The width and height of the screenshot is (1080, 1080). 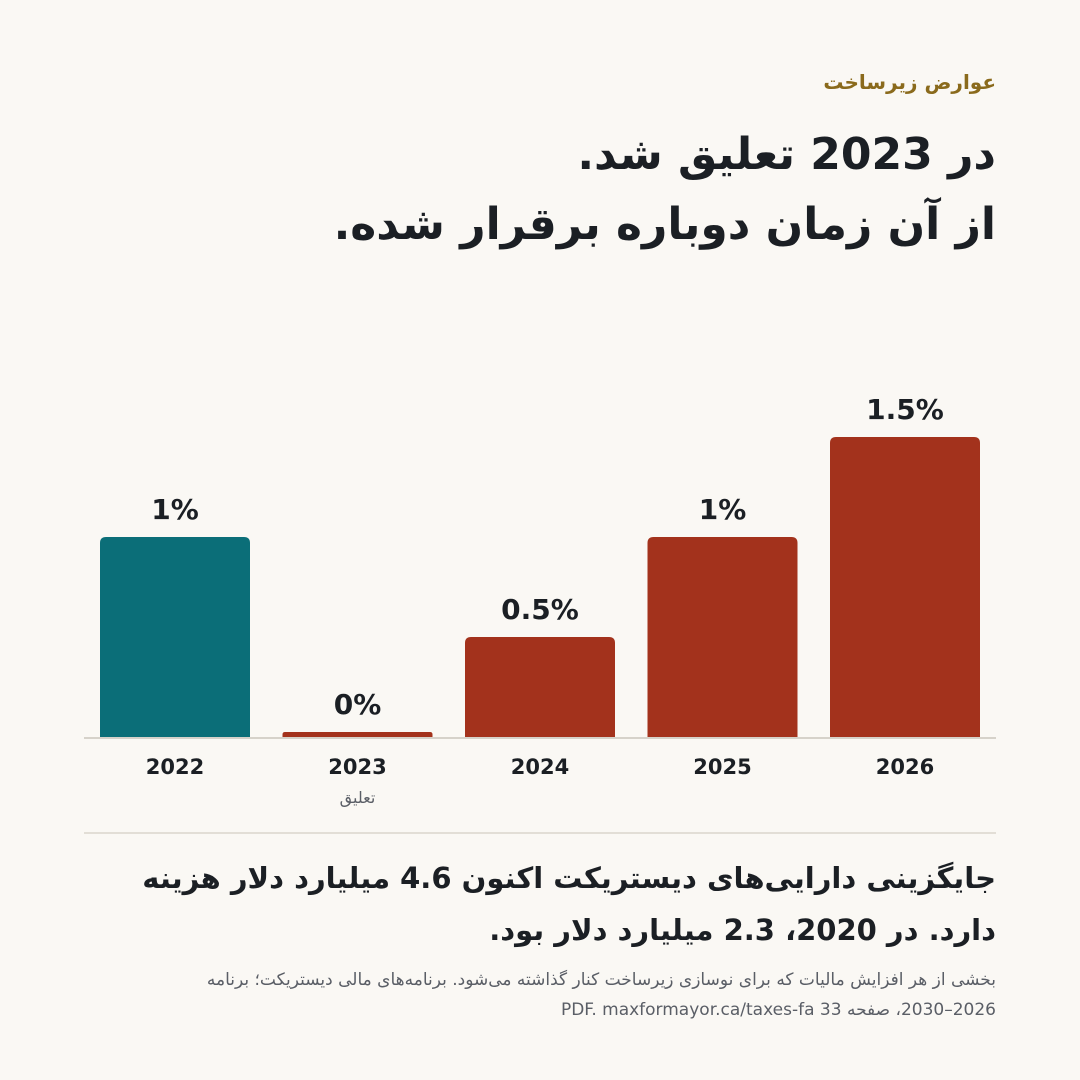 What do you see at coordinates (664, 225) in the screenshot?
I see `headline-line-2: از آن زمان دوباره برقرار شده.` at bounding box center [664, 225].